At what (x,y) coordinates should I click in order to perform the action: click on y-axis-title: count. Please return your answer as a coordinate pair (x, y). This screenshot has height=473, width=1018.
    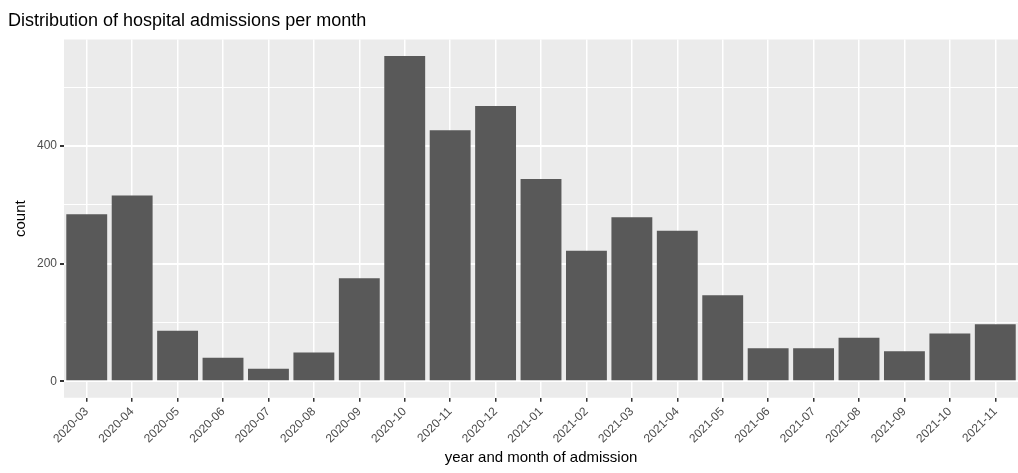
    Looking at the image, I should click on (20, 218).